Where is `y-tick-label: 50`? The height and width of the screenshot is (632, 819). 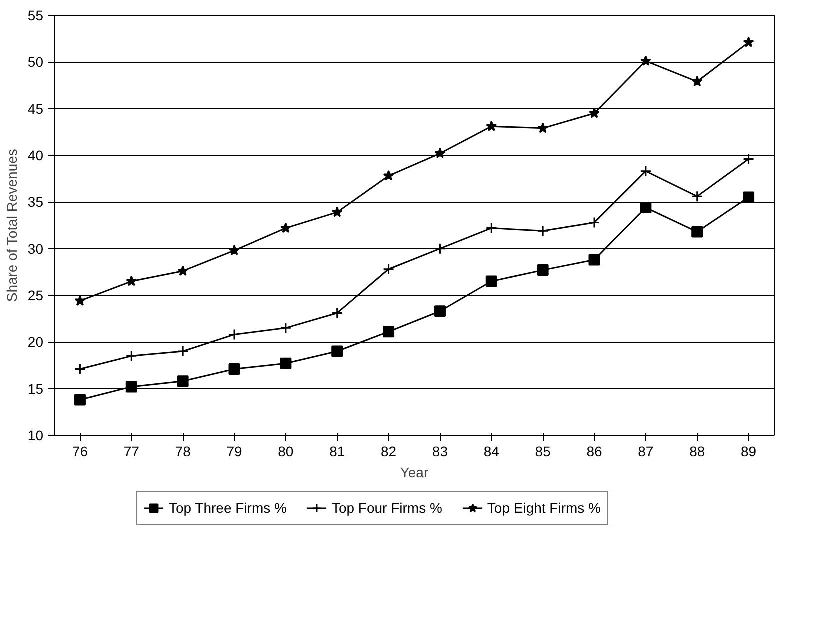
y-tick-label: 50 is located at coordinates (36, 62).